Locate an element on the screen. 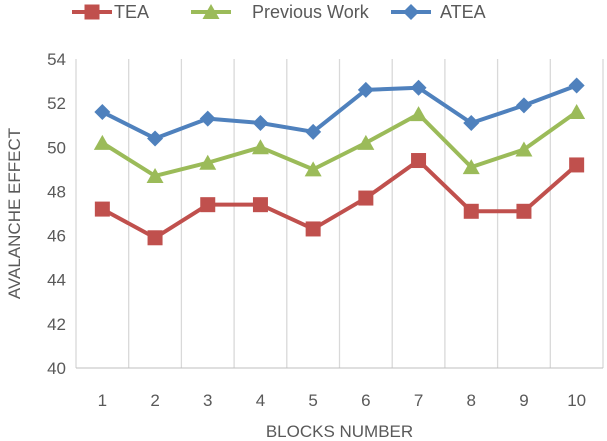  x-tick-label: 7 is located at coordinates (418, 400).